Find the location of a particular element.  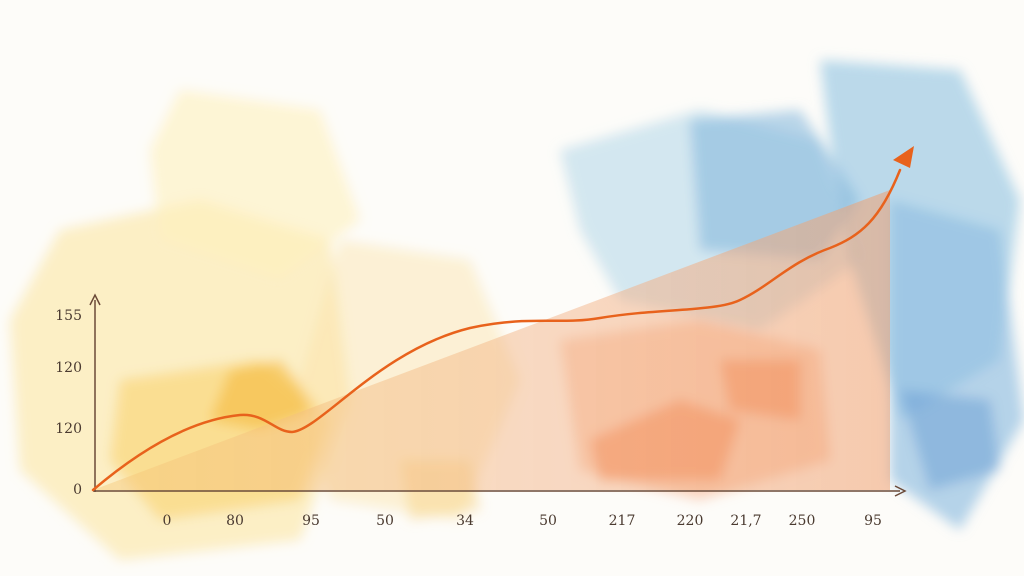

x-axis-labels: 0 80 95 50 34 50 217 220 21,7 250 95 is located at coordinates (522, 521).